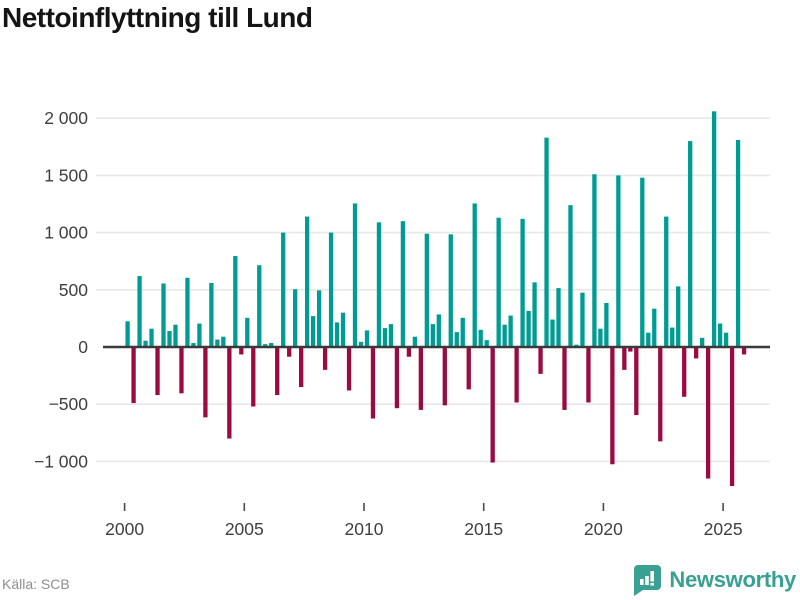 The height and width of the screenshot is (600, 800). I want to click on x-tick-label: 2010, so click(364, 529).